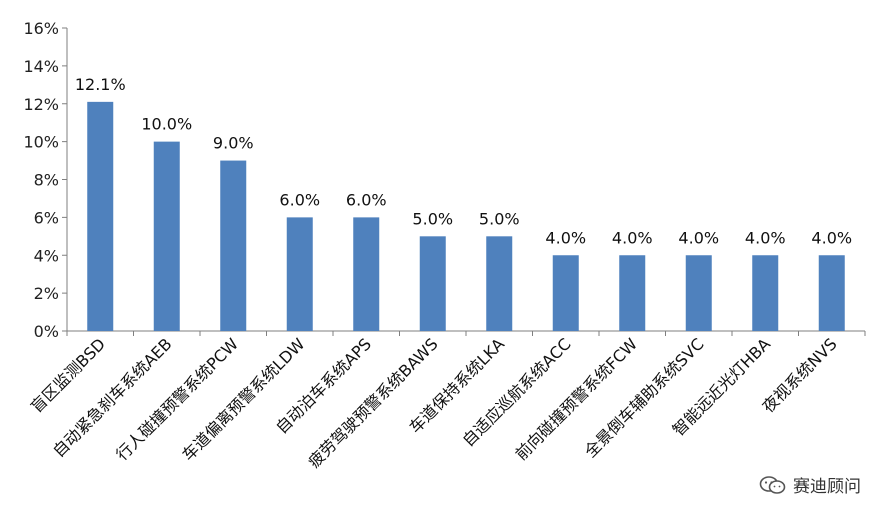  What do you see at coordinates (46, 331) in the screenshot?
I see `y-tick-label: 0%` at bounding box center [46, 331].